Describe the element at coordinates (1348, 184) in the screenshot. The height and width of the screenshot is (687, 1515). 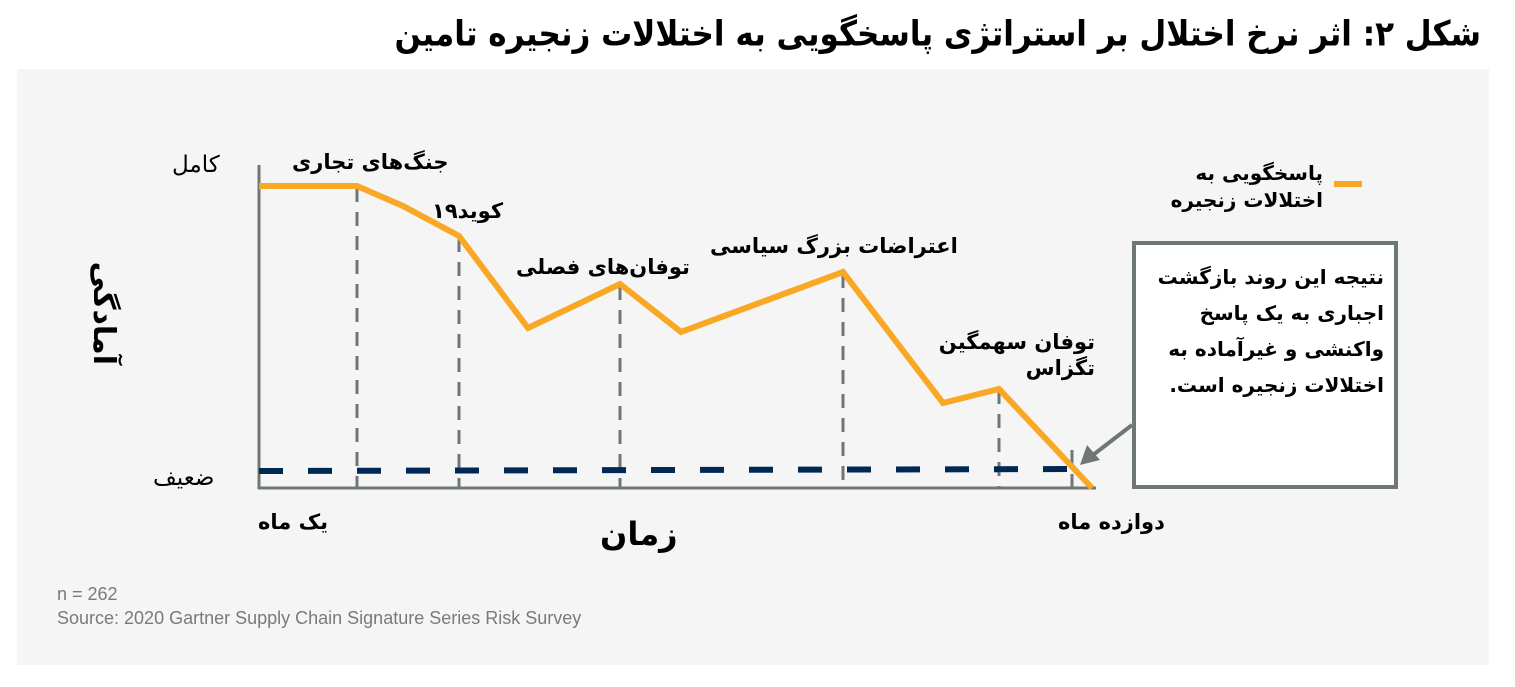
I see `legend-swatch-icon` at that location.